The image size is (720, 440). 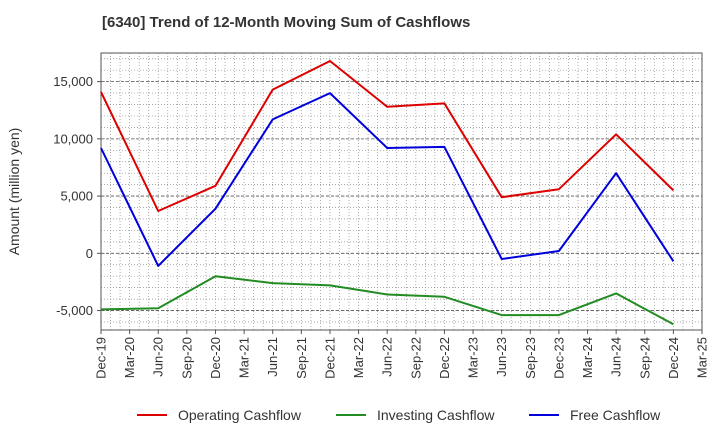 I want to click on x-tick-label: Dec-22, so click(x=444, y=358).